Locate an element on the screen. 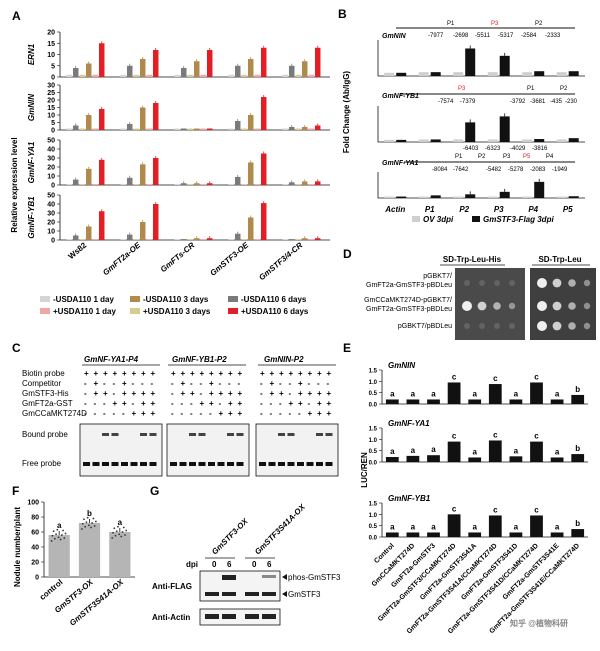 Image resolution: width=600 pixels, height=651 pixels. coord: -5511 is located at coordinates (483, 36).